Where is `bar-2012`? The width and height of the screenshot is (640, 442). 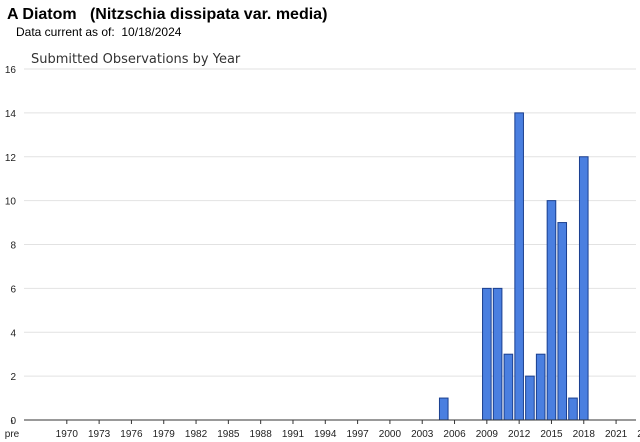 bar-2012 is located at coordinates (519, 266).